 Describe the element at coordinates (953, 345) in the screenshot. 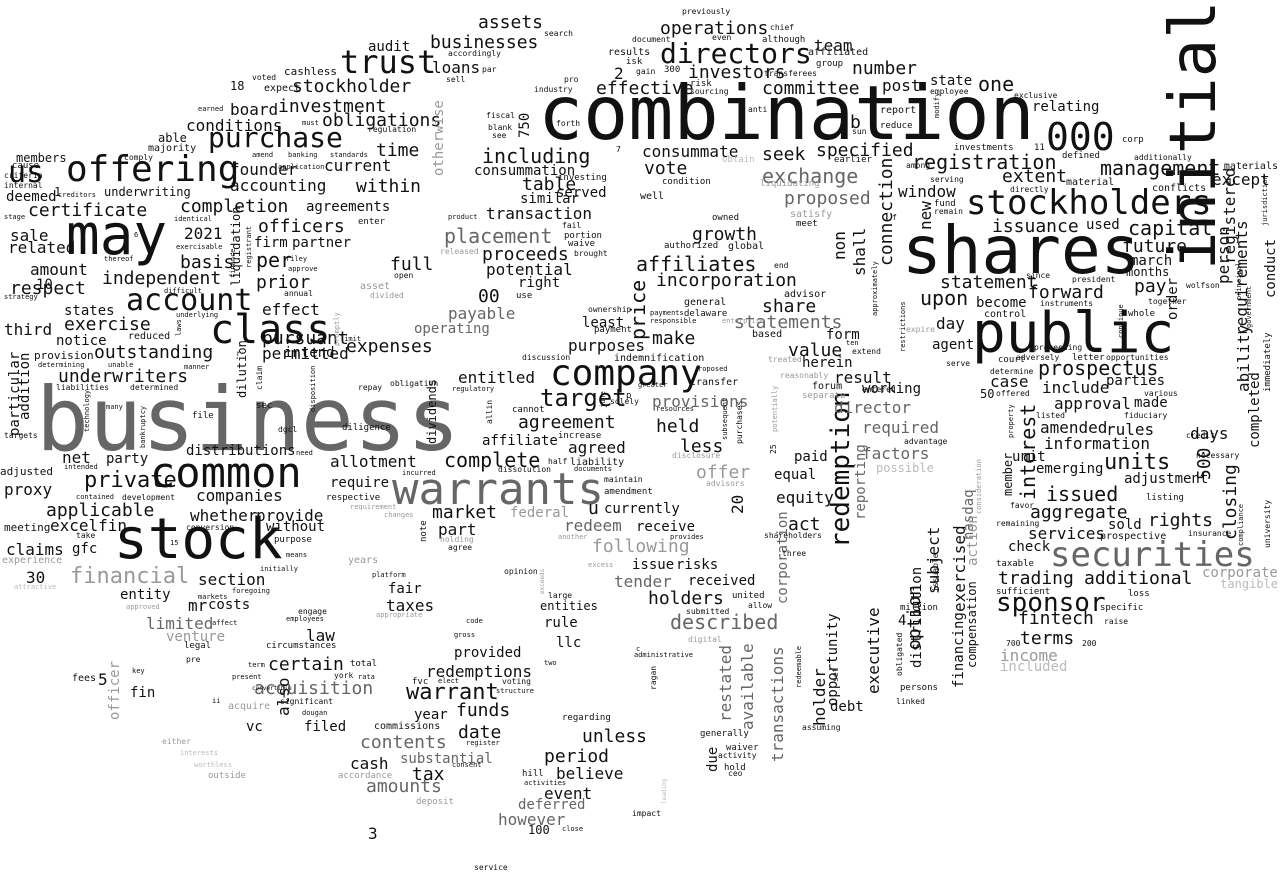

I see `word-agent: agent` at that location.